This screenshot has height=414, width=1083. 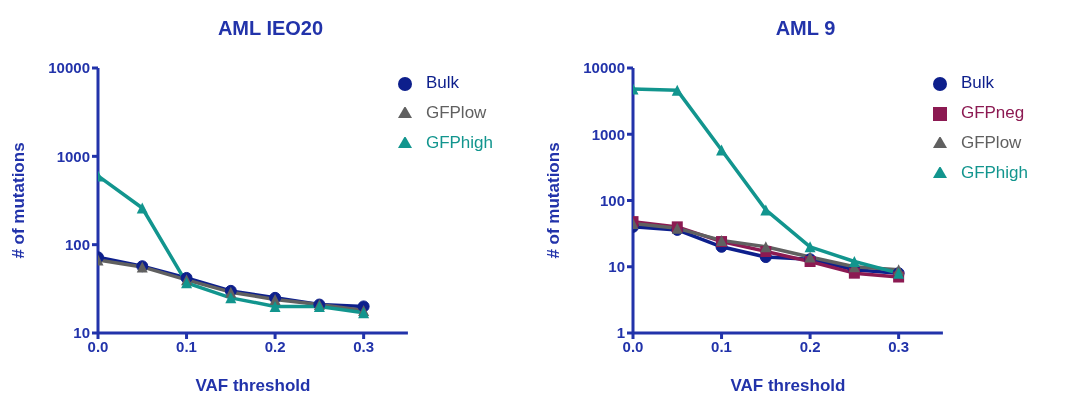 I want to click on y-tick-label: 1, so click(x=620, y=333).